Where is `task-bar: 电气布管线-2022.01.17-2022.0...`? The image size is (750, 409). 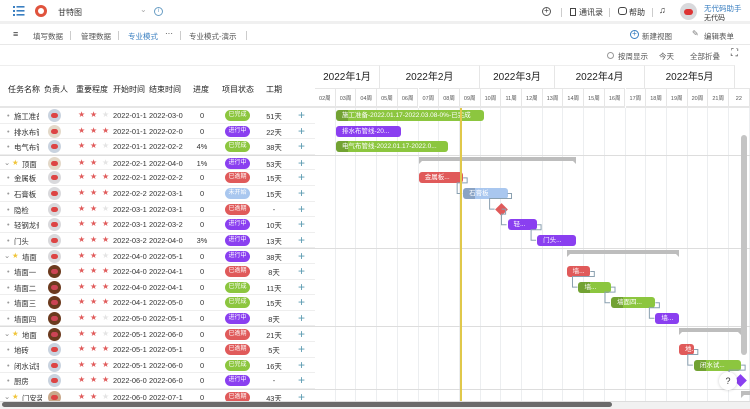
task-bar: 电气布管线-2022.01.17-2022.0... is located at coordinates (392, 147).